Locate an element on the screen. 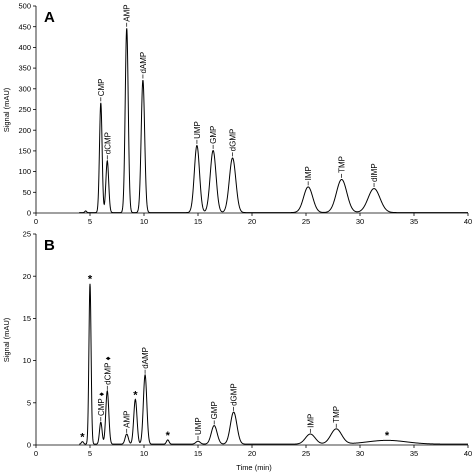  y-tick-label: 5 is located at coordinates (29, 402).